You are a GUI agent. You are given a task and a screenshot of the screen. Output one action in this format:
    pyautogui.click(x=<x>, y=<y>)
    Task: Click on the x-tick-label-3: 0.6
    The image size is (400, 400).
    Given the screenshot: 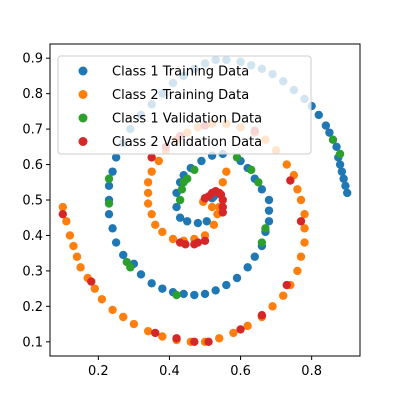 What is the action you would take?
    pyautogui.click(x=240, y=371)
    